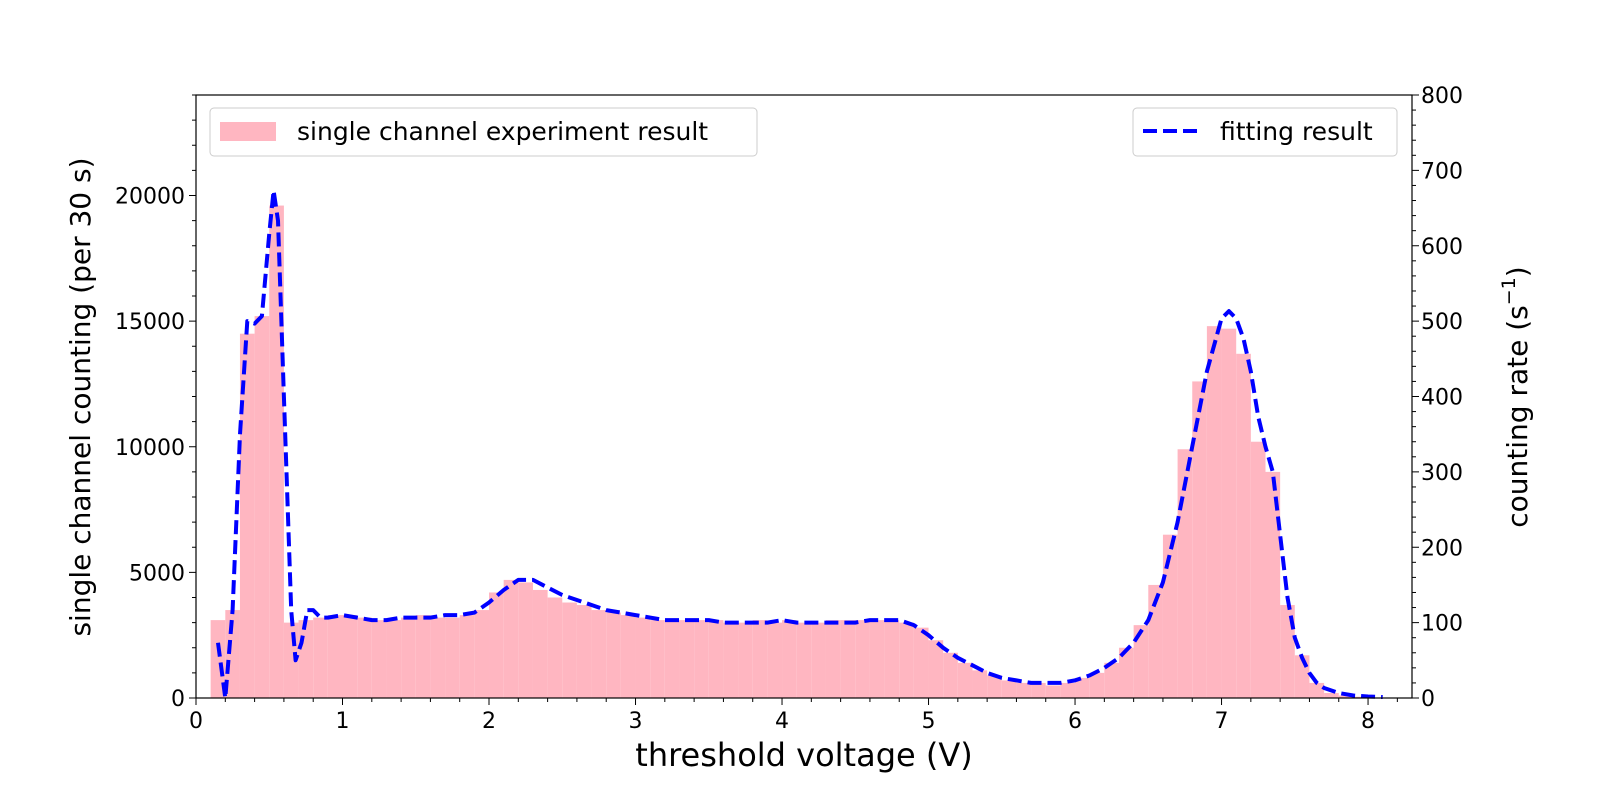 The image size is (1600, 800). I want to click on x-tick-label: 3, so click(636, 721).